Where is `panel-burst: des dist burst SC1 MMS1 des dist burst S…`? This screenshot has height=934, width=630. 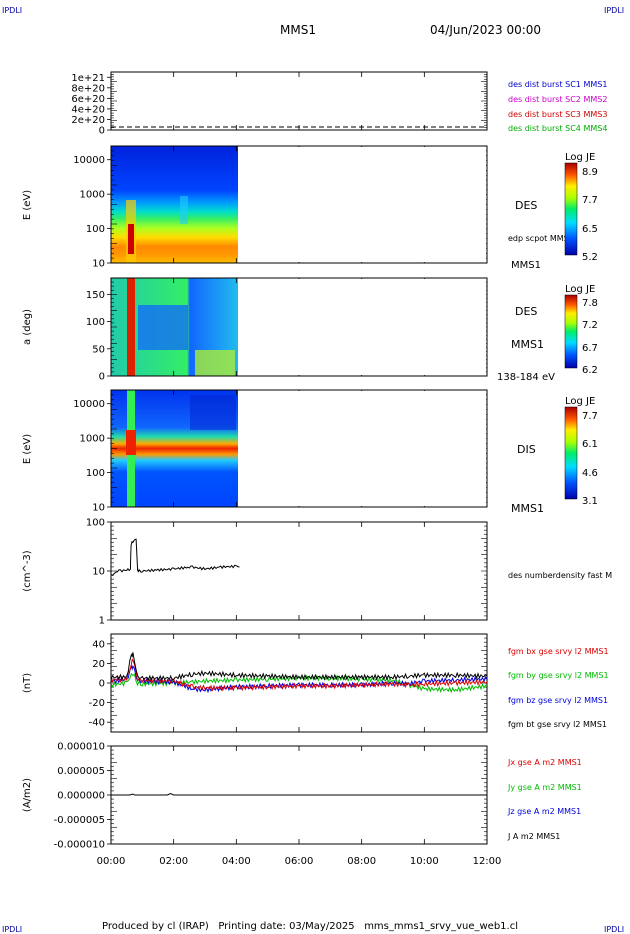 panel-burst: des dist burst SC1 MMS1 des dist burst S… is located at coordinates (359, 106).